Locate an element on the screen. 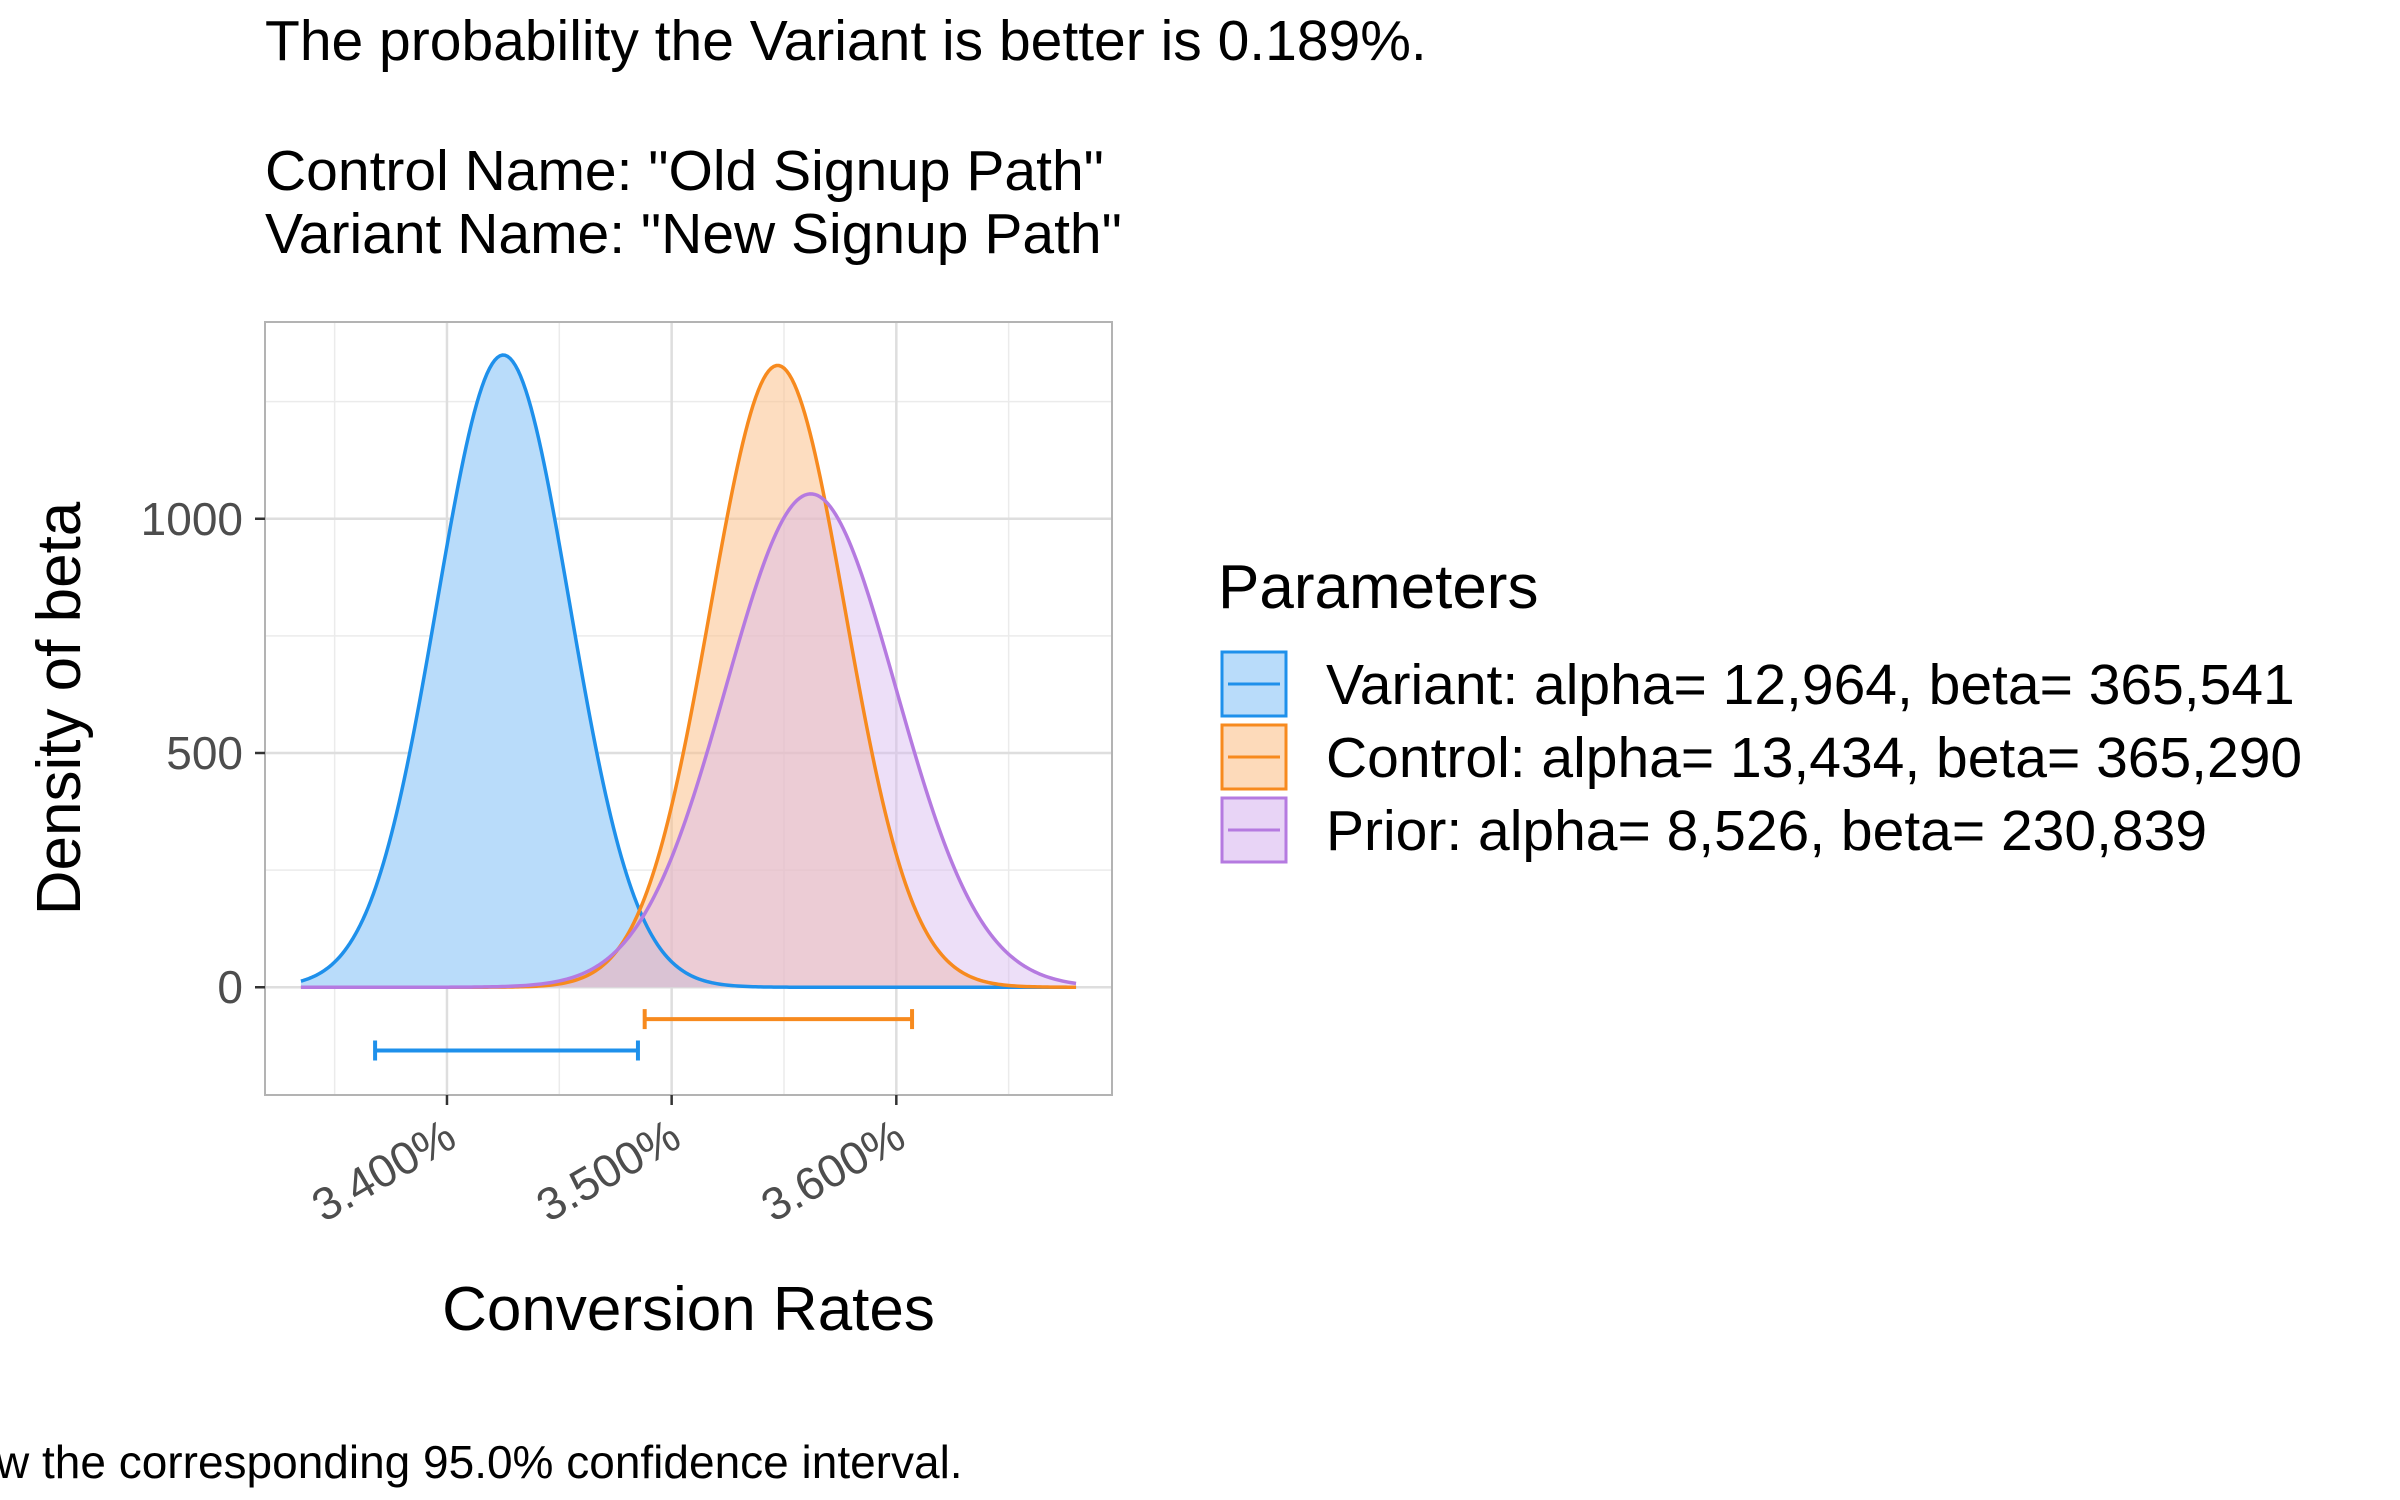 The height and width of the screenshot is (1500, 2400). title-line-2: Control Name: "Old Signup Path" is located at coordinates (684, 171).